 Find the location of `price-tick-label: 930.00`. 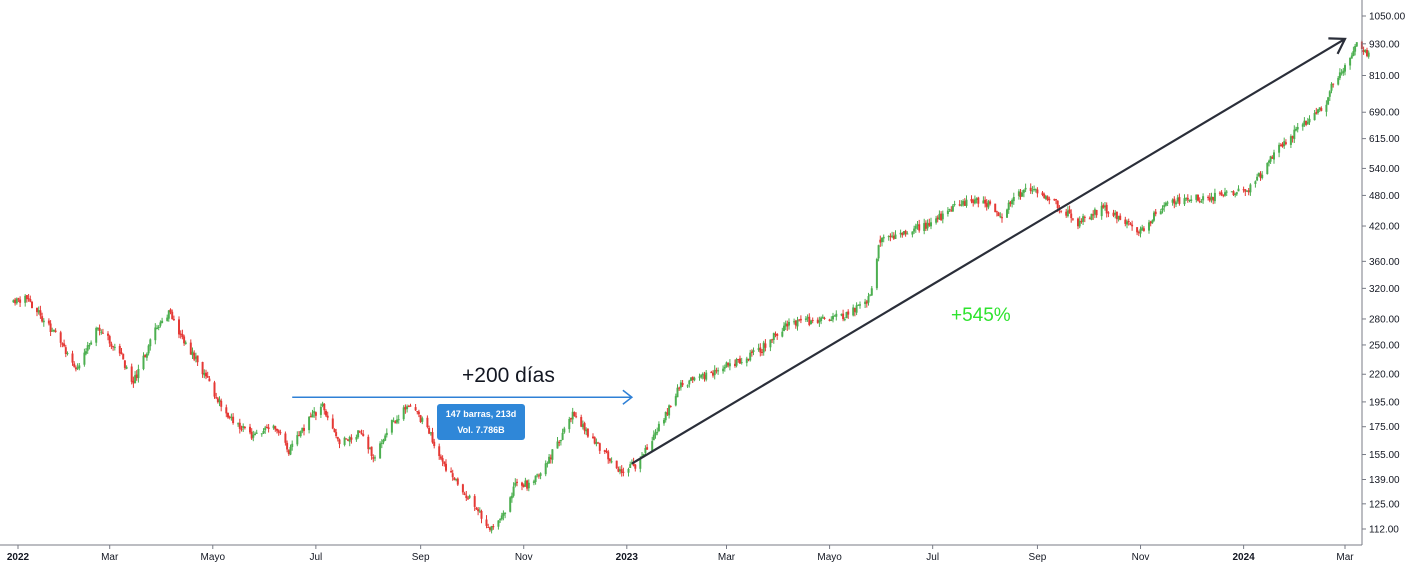

price-tick-label: 930.00 is located at coordinates (1384, 44).